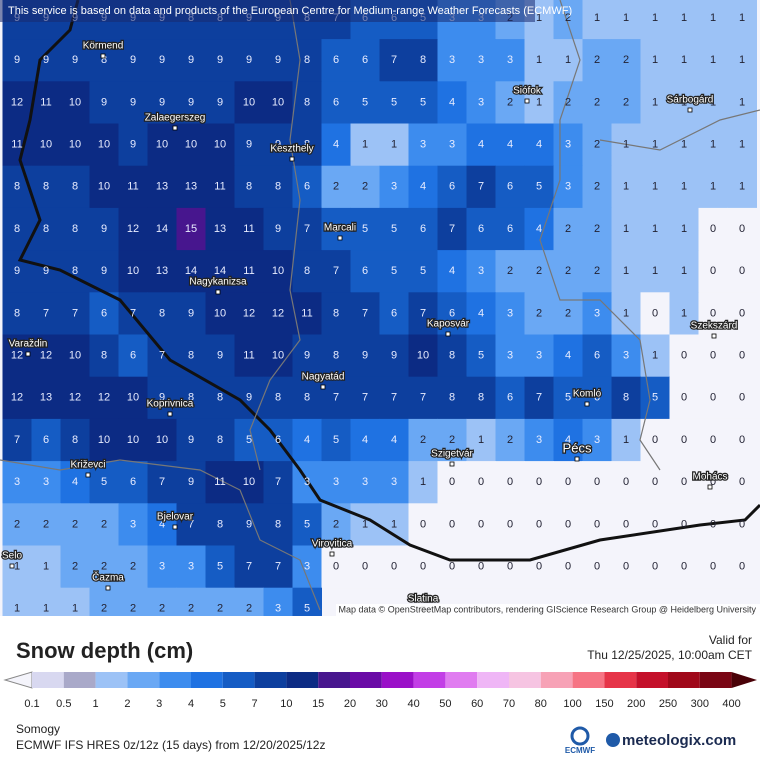 Image resolution: width=760 pixels, height=765 pixels. Describe the element at coordinates (731, 704) in the screenshot. I see `legend-tick: 400` at that location.